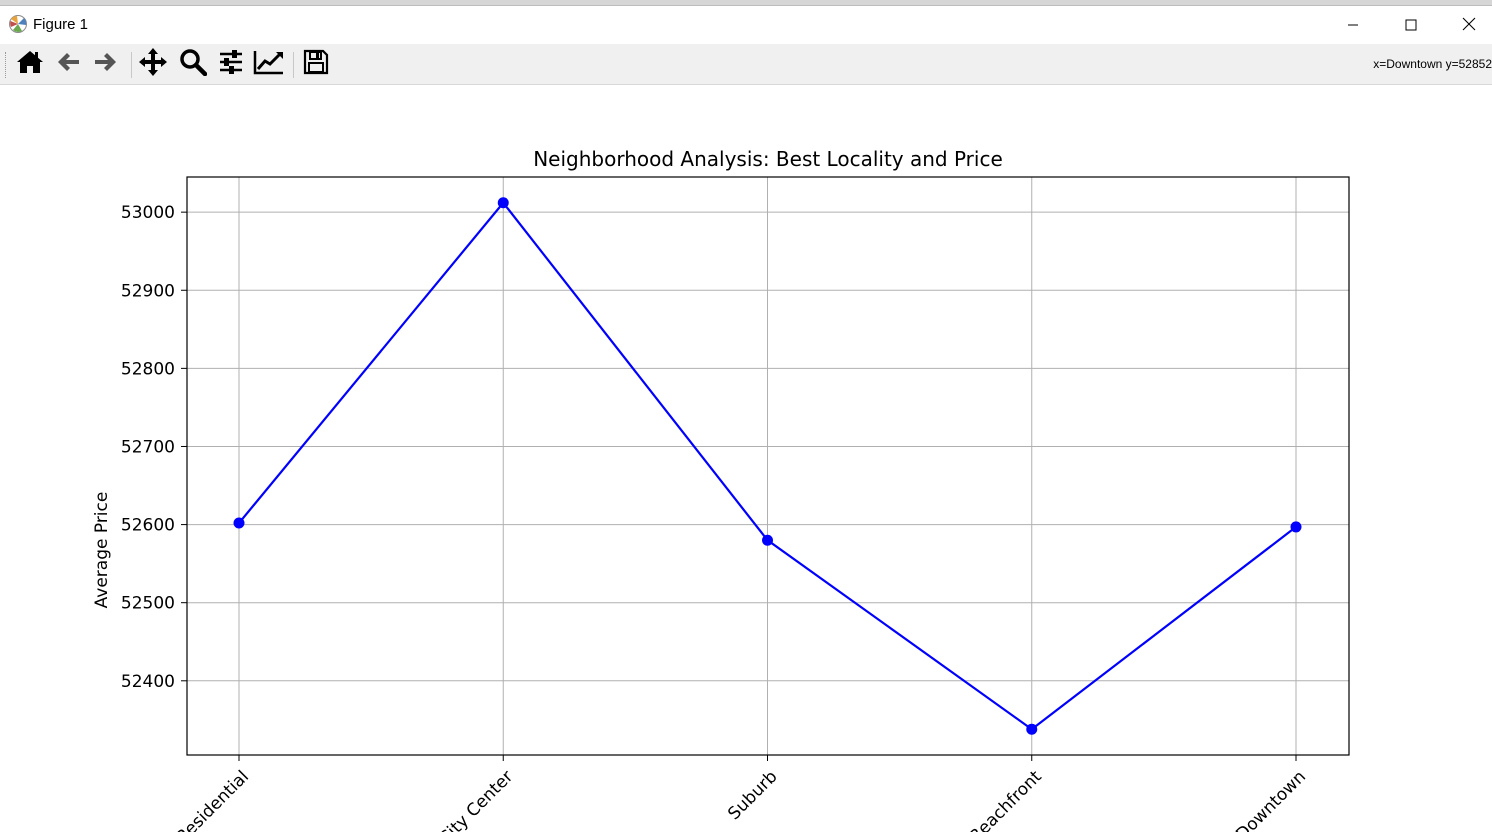  I want to click on x-tick-label: Downtown, so click(1271, 799).